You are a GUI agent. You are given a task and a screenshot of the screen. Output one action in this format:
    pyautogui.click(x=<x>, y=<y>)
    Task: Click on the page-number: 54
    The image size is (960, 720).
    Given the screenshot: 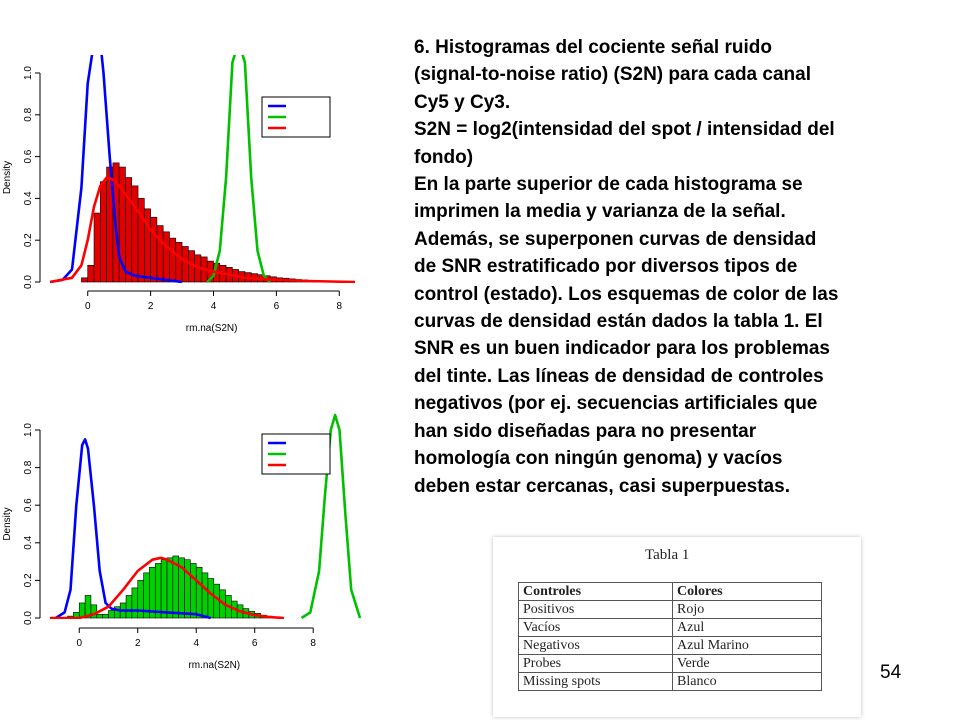 What is the action you would take?
    pyautogui.click(x=891, y=672)
    